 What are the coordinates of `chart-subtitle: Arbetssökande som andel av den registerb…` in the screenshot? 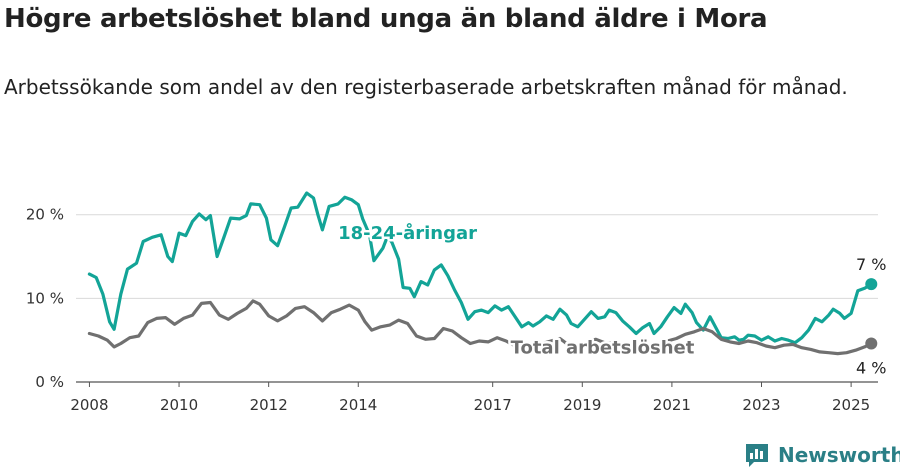 It's located at (426, 87).